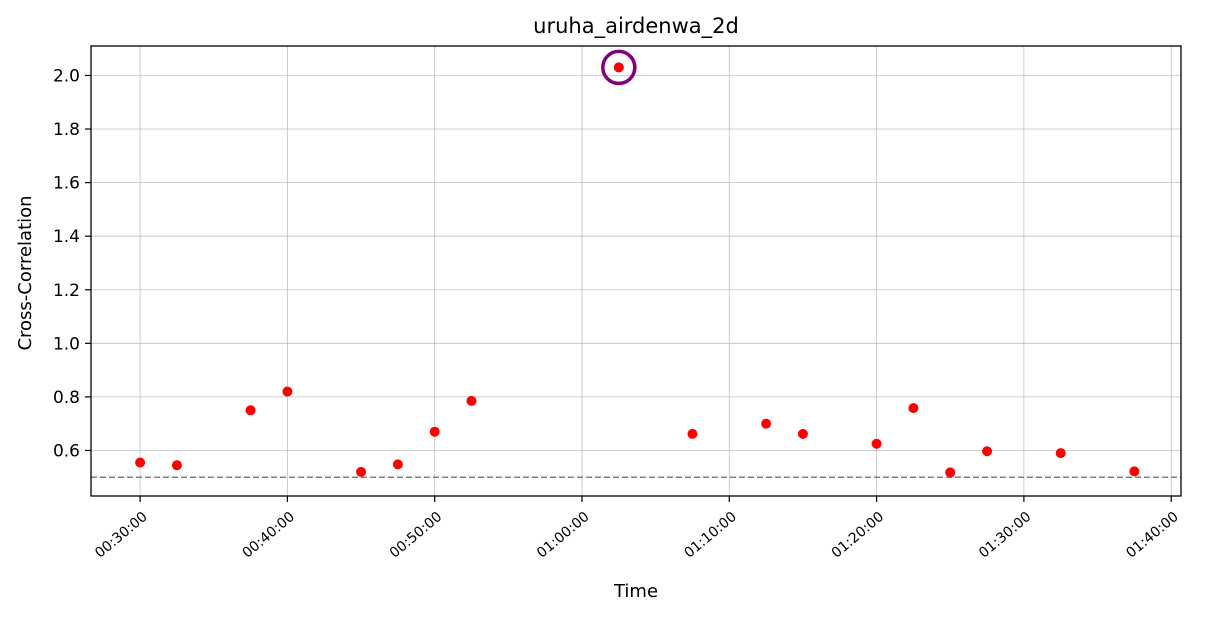 The image size is (1217, 617). What do you see at coordinates (66, 344) in the screenshot?
I see `y-tick-label: 1.0` at bounding box center [66, 344].